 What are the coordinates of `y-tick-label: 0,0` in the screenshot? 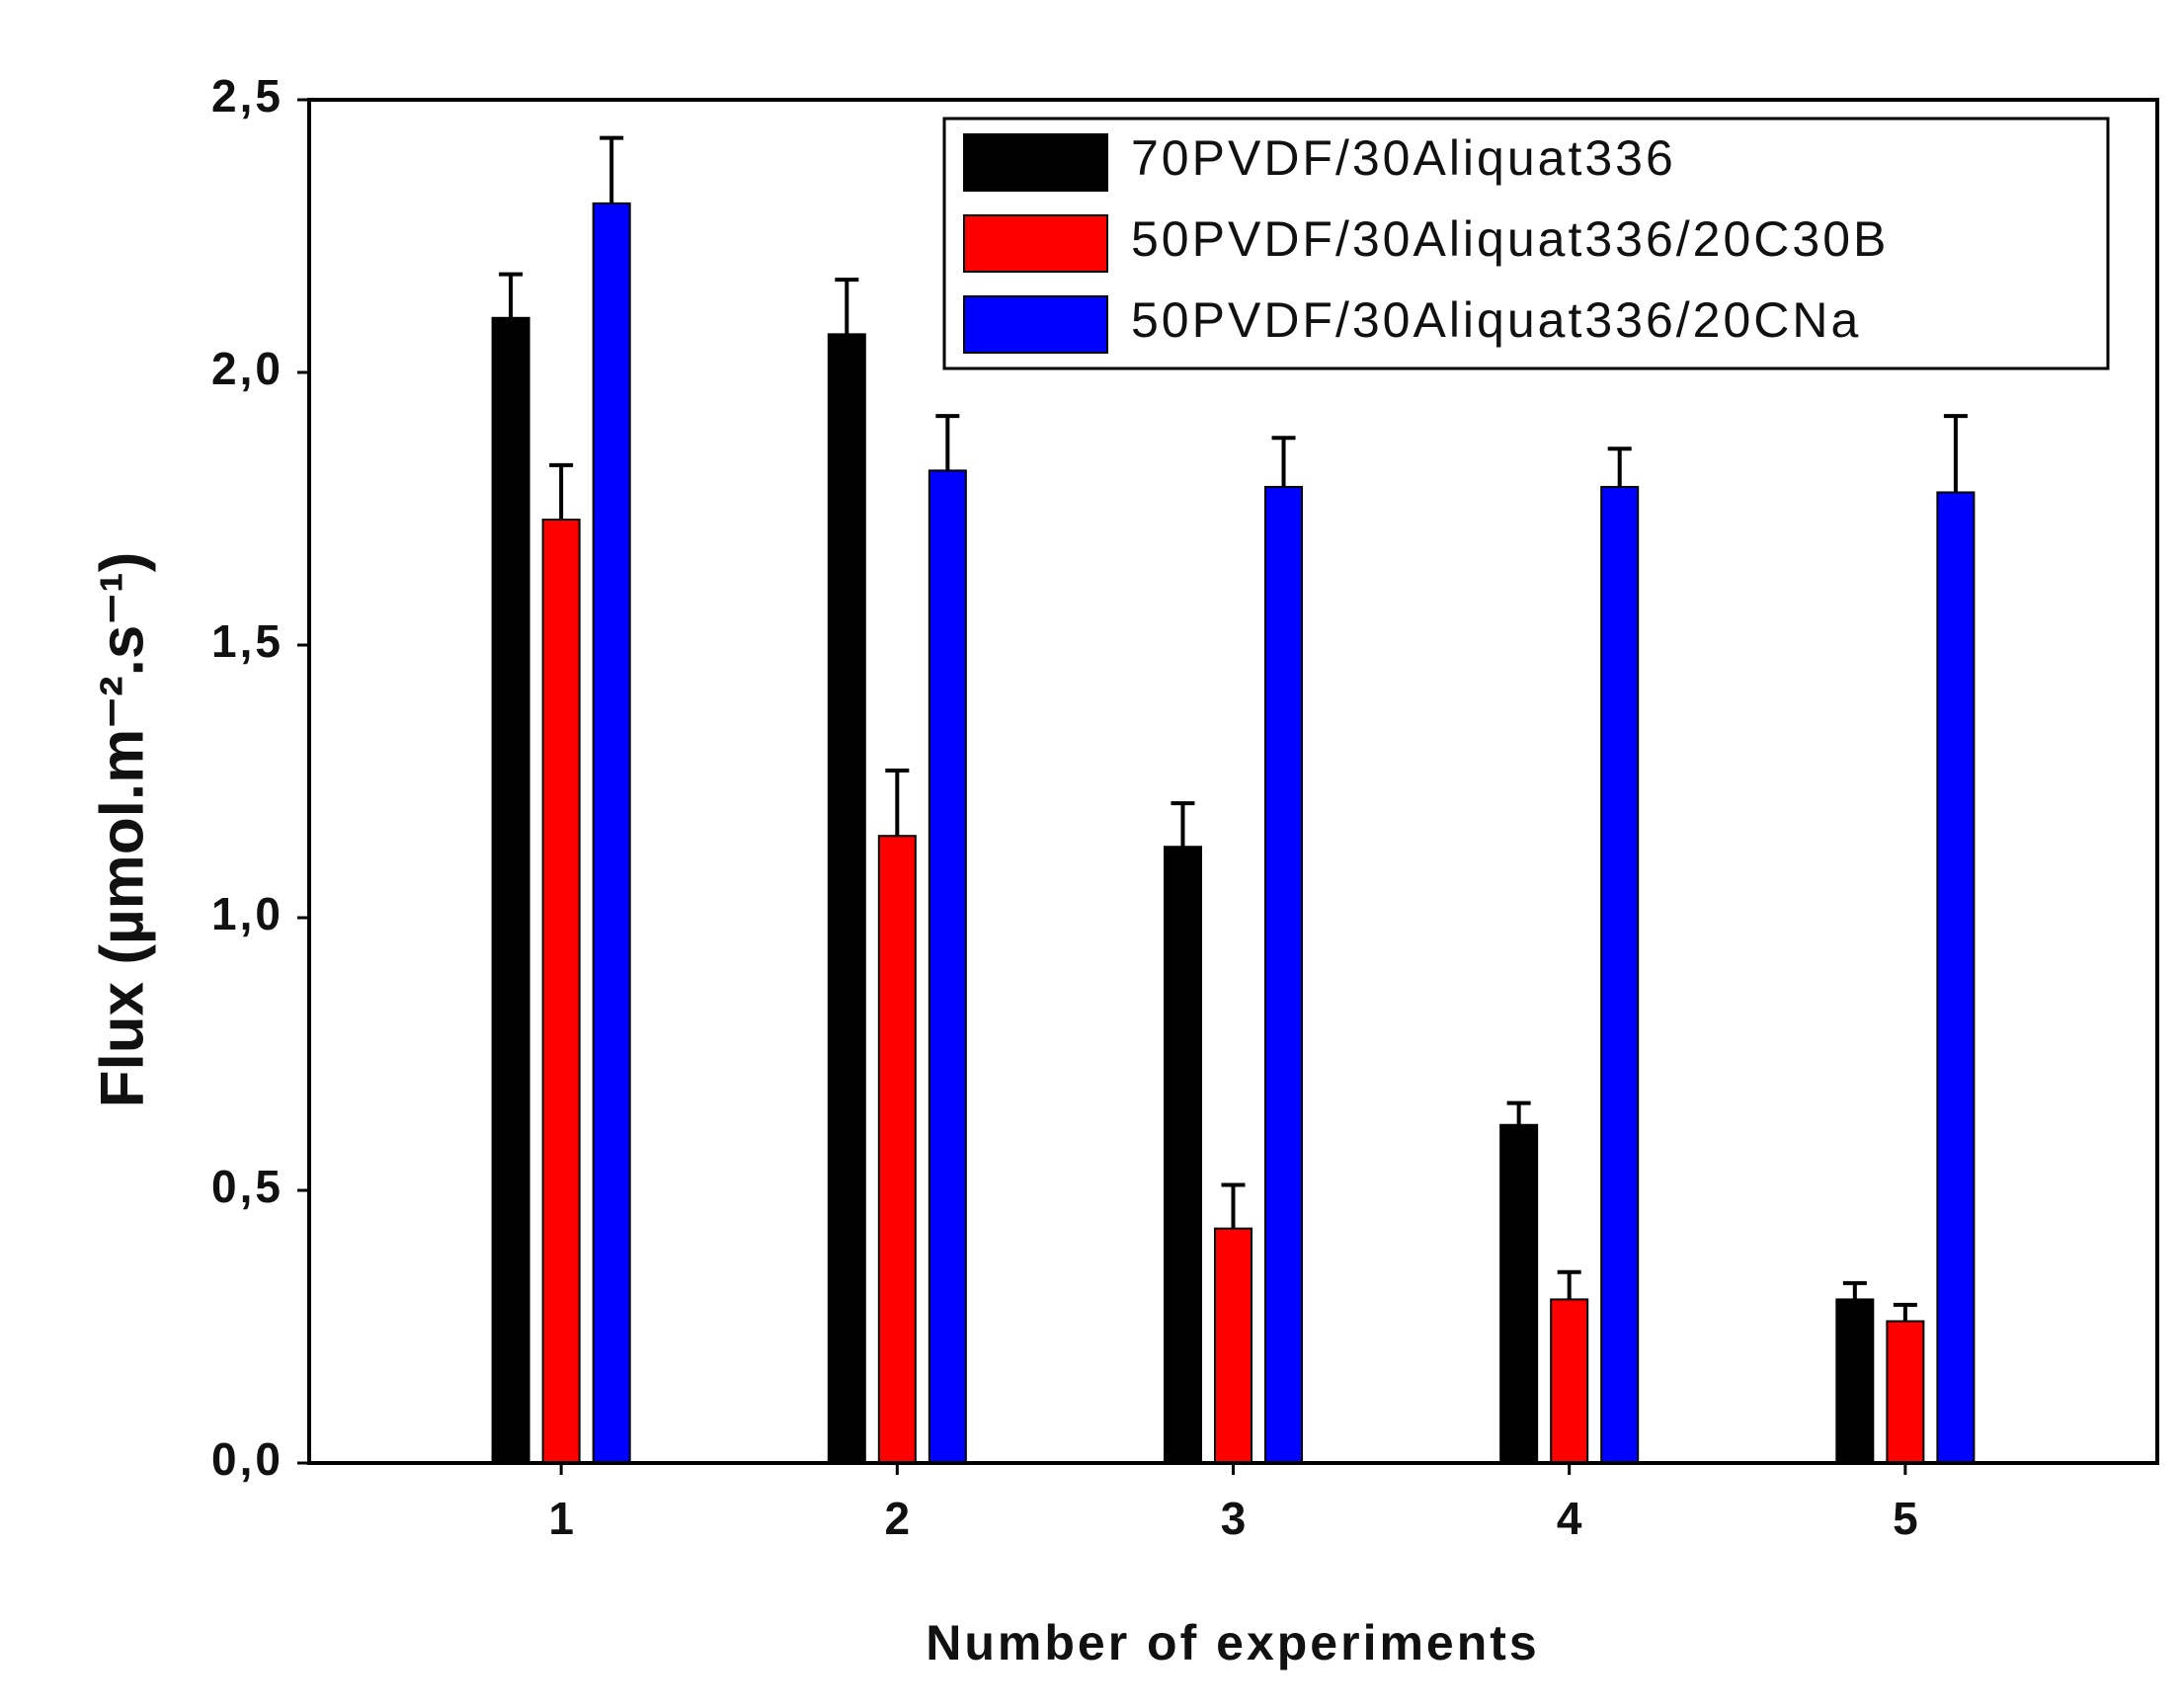 It's located at (247, 1459).